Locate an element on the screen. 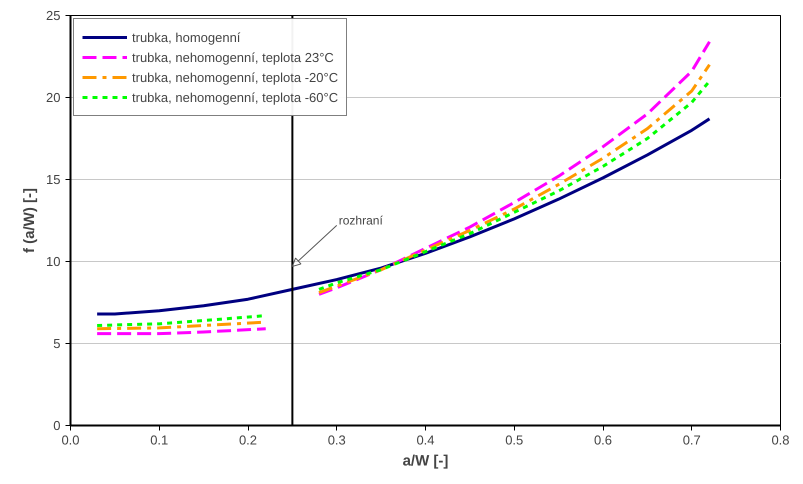 Image resolution: width=803 pixels, height=484 pixels. x-tick-label: 0.3 is located at coordinates (337, 440).